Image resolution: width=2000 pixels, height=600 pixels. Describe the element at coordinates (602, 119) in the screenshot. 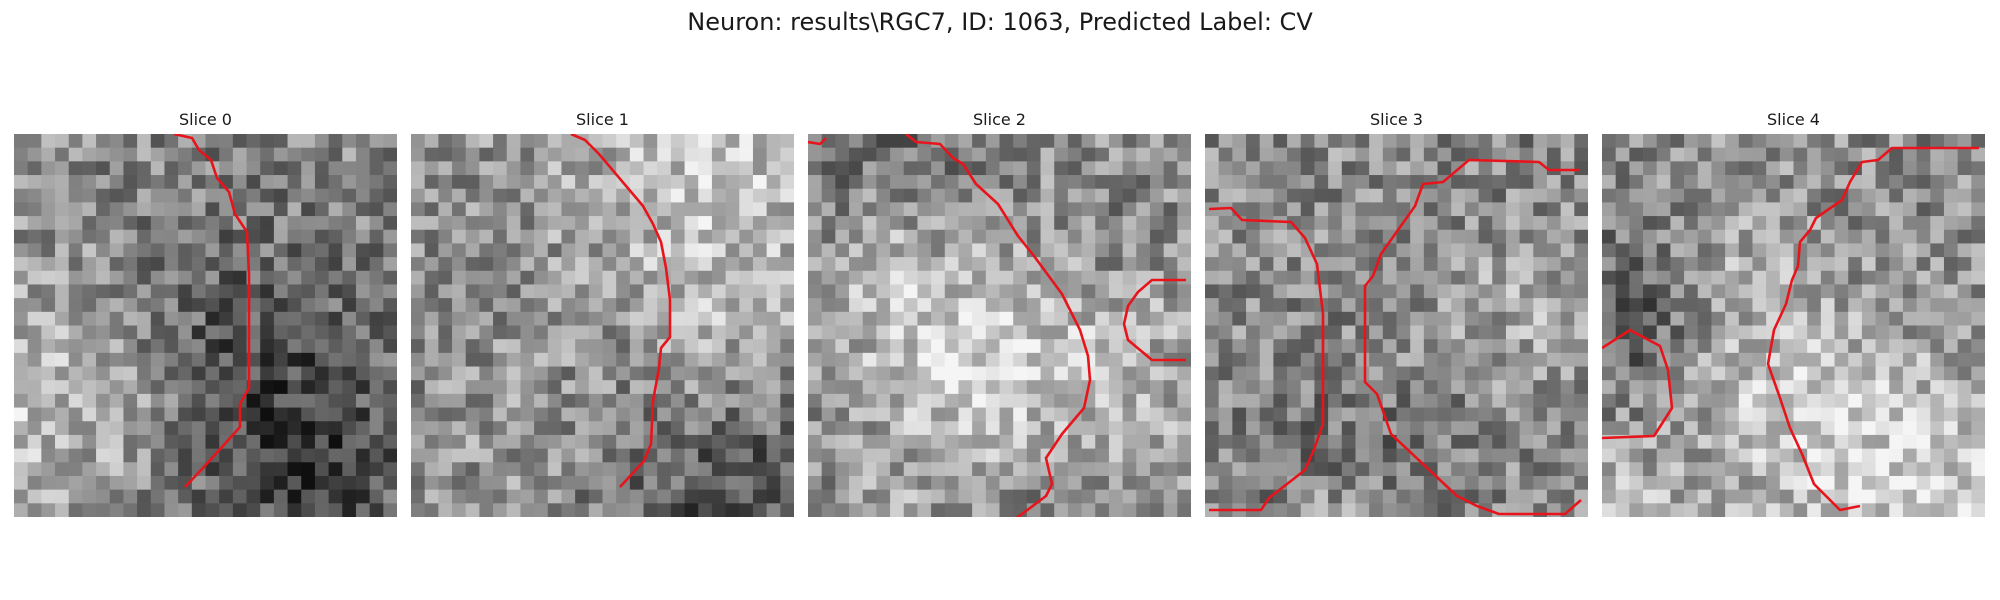

I see `slice-title-1: Slice 1` at that location.